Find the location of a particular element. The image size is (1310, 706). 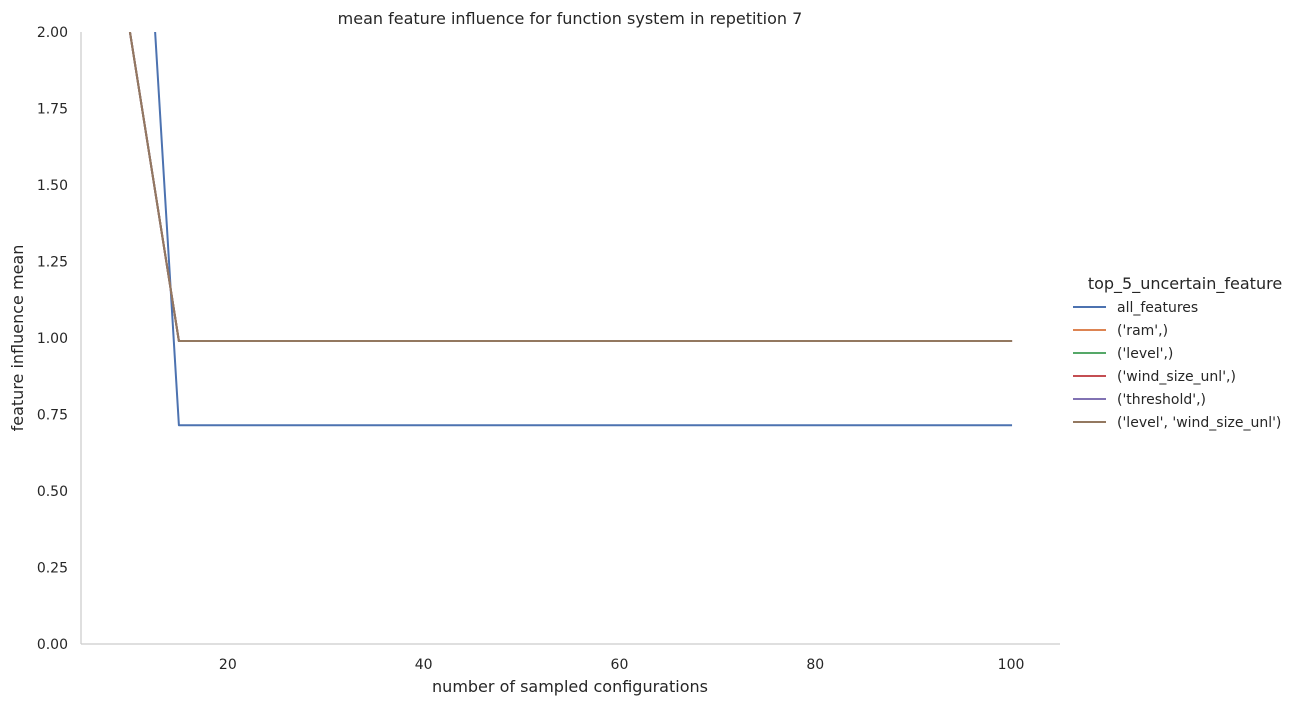

y-tick-label: 2.00 is located at coordinates (52, 33).